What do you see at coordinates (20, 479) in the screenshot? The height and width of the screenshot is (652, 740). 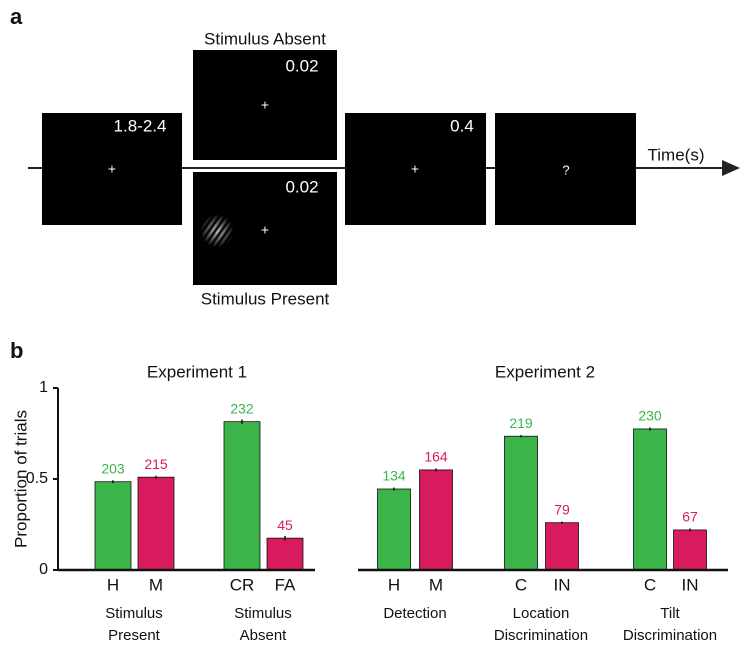 I see `y-axis-label: Proportion of trials` at bounding box center [20, 479].